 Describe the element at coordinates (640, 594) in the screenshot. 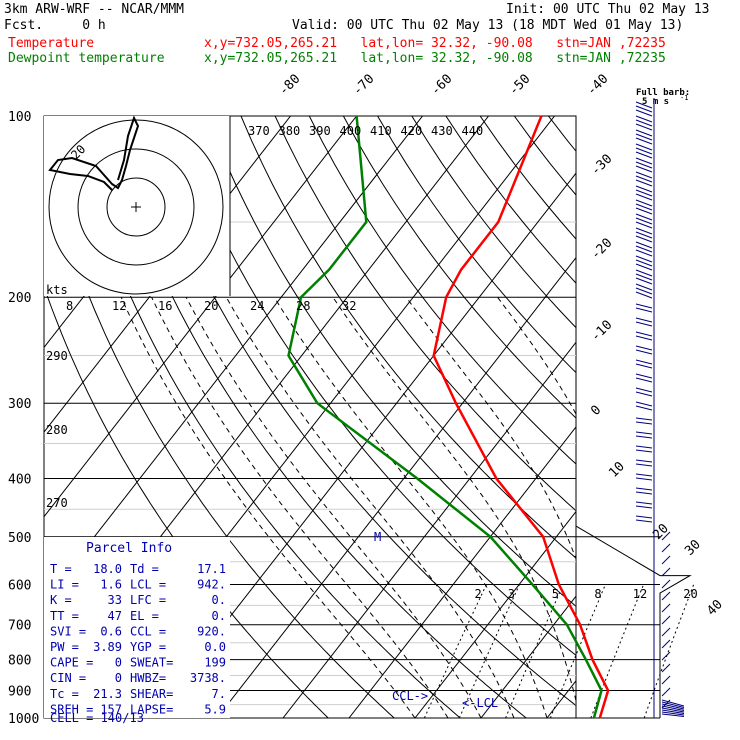

I see `mixing-ratio-label-12: 12` at that location.